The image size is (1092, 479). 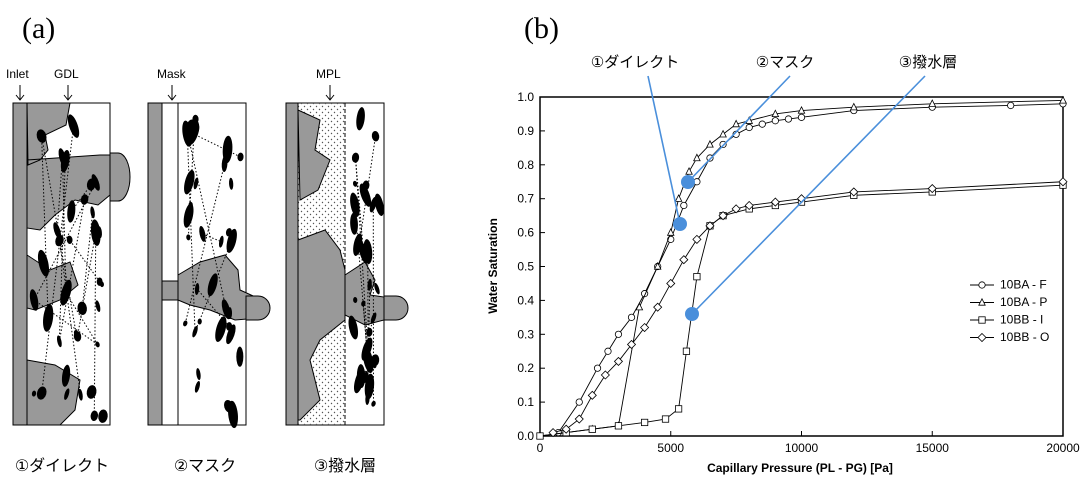 I want to click on y-tick-label: 0.6, so click(x=525, y=233).